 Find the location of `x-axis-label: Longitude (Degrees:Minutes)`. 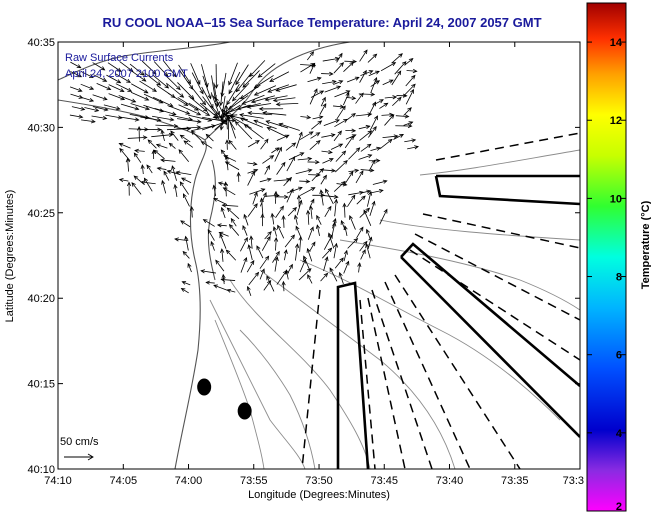

x-axis-label: Longitude (Degrees:Minutes) is located at coordinates (319, 495).